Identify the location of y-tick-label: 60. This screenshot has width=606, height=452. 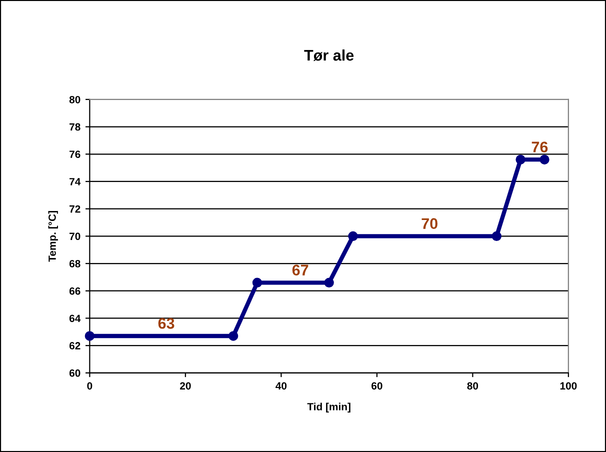
(74, 373).